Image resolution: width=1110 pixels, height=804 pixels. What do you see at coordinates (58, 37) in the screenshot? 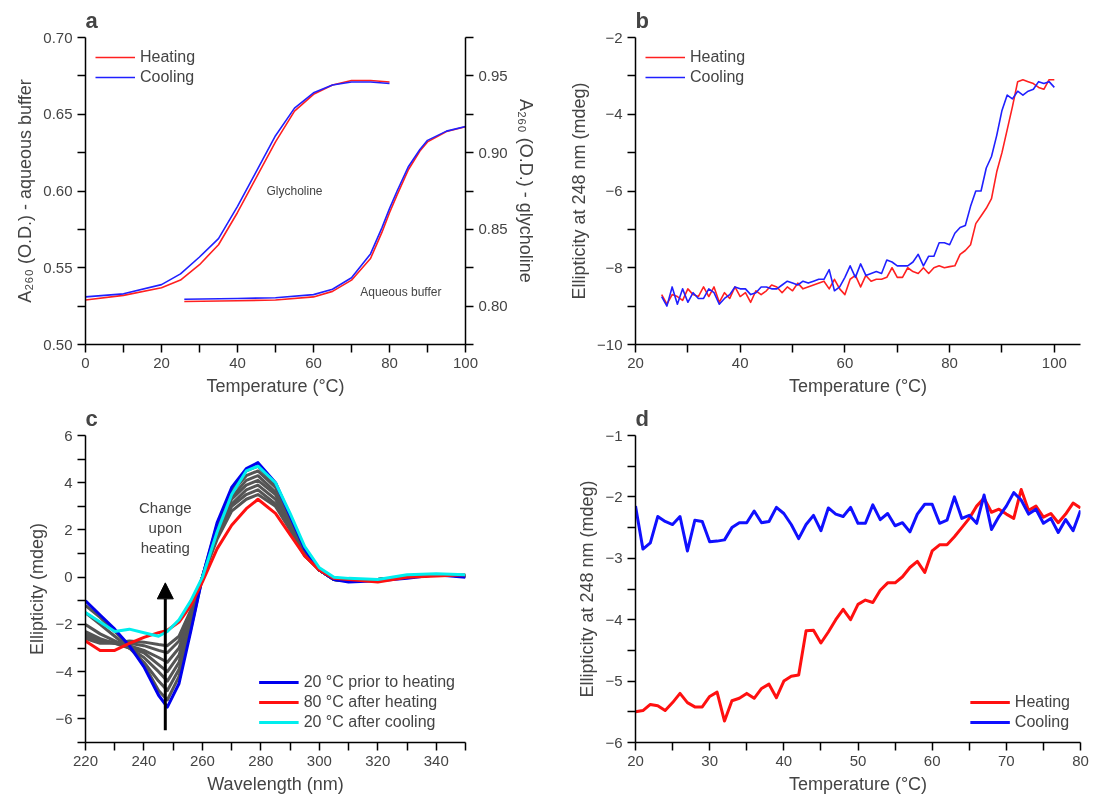
I see `y-tick-label: 0.70` at bounding box center [58, 37].